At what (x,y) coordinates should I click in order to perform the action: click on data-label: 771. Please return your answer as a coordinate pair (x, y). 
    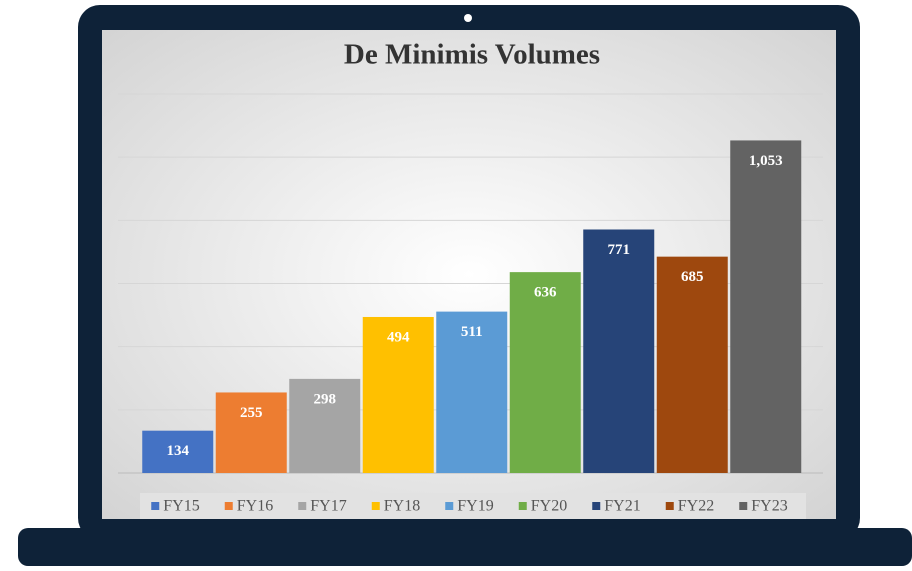
    Looking at the image, I should click on (619, 250).